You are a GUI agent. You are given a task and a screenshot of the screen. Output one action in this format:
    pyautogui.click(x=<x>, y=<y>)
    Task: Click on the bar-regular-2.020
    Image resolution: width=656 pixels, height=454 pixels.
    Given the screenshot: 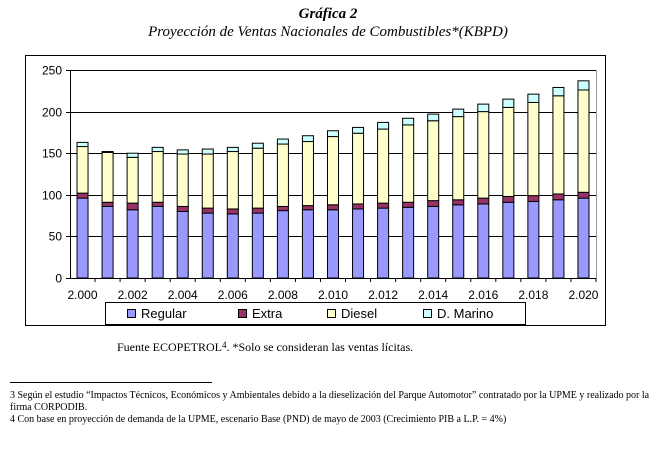 What is the action you would take?
    pyautogui.click(x=583, y=238)
    